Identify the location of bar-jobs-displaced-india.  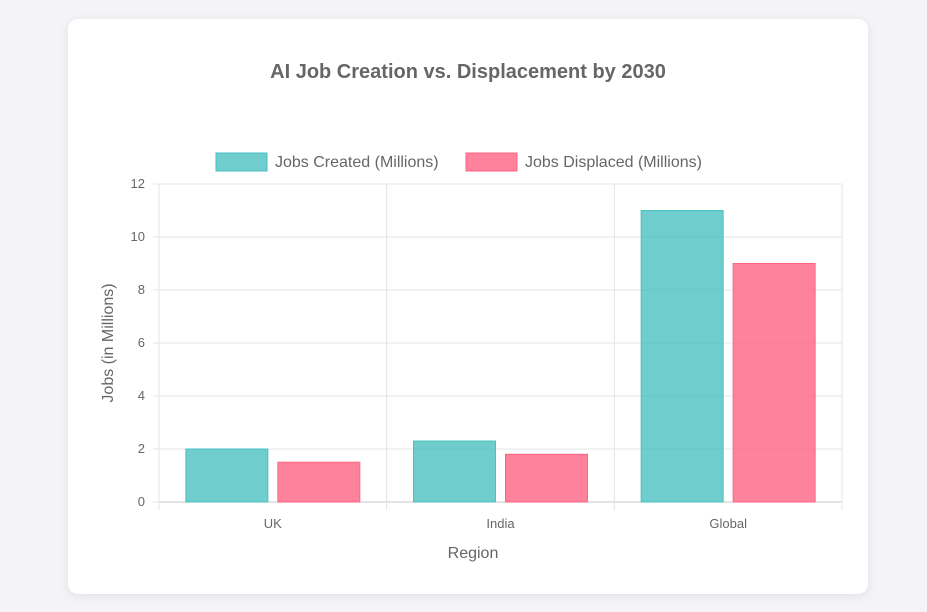
(546, 478).